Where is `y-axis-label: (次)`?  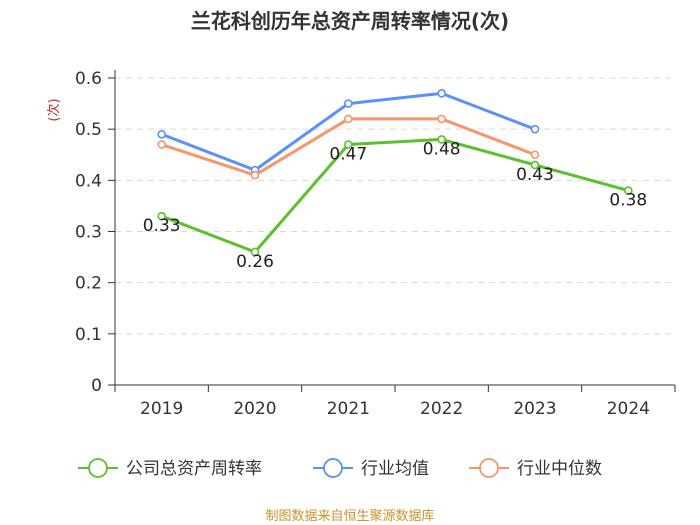
y-axis-label: (次) is located at coordinates (54, 109).